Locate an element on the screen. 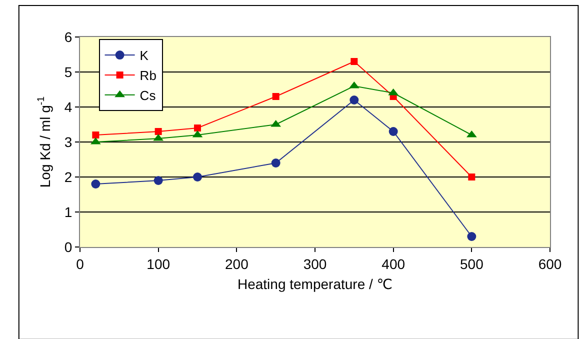 Image resolution: width=588 pixels, height=339 pixels. y-tick-label: 0 is located at coordinates (68, 246).